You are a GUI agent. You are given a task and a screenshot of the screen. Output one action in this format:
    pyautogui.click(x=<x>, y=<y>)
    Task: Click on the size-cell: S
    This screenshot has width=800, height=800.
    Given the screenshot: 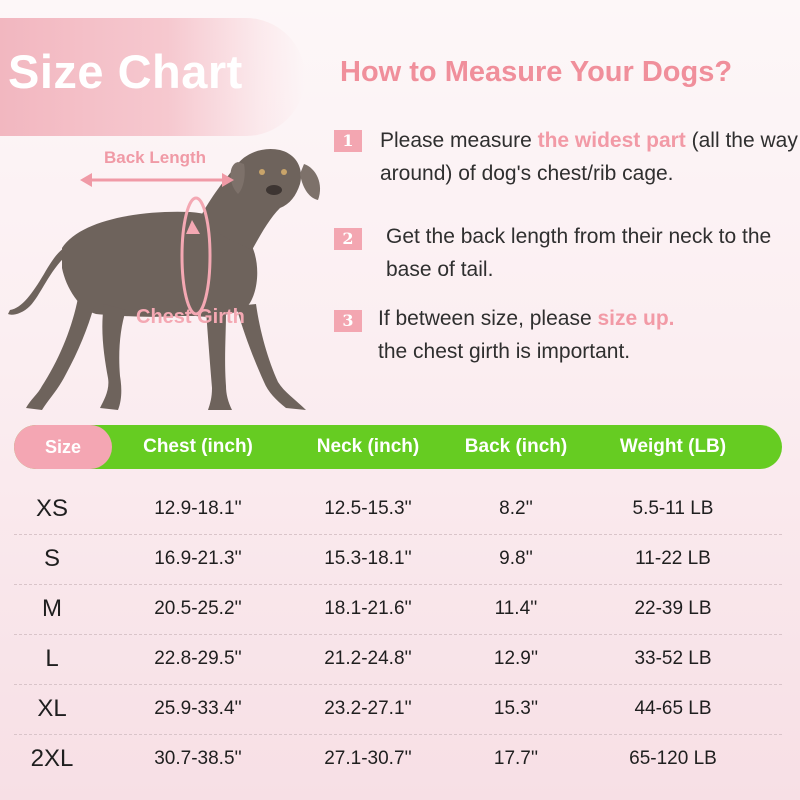 What is the action you would take?
    pyautogui.click(x=51, y=558)
    